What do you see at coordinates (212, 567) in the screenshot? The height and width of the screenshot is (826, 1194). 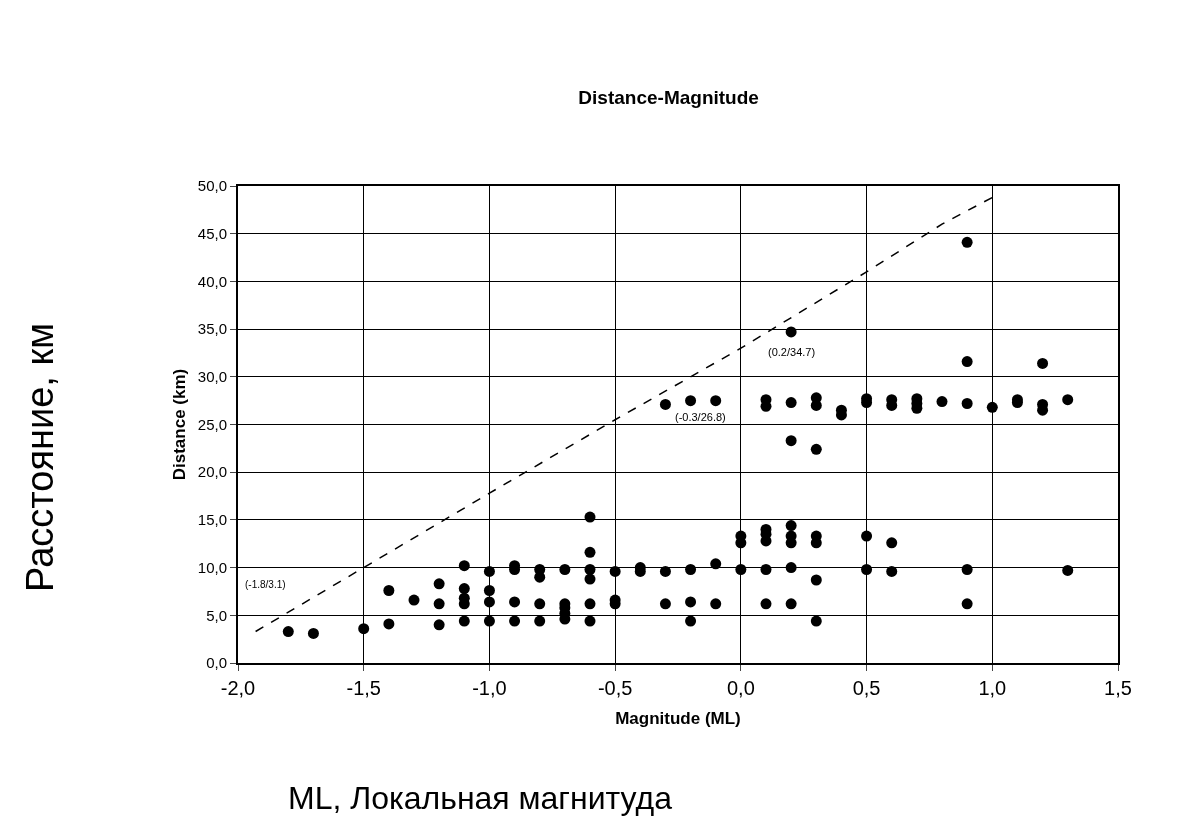 I see `y-tick-label: 10,0` at bounding box center [212, 567].